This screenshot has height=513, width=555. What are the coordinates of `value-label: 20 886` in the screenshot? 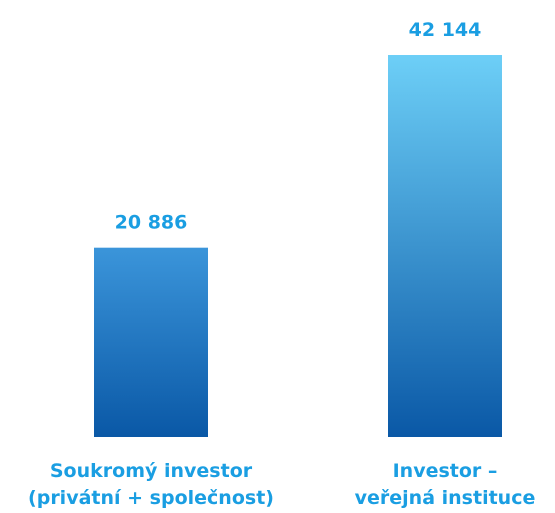 It's located at (151, 223).